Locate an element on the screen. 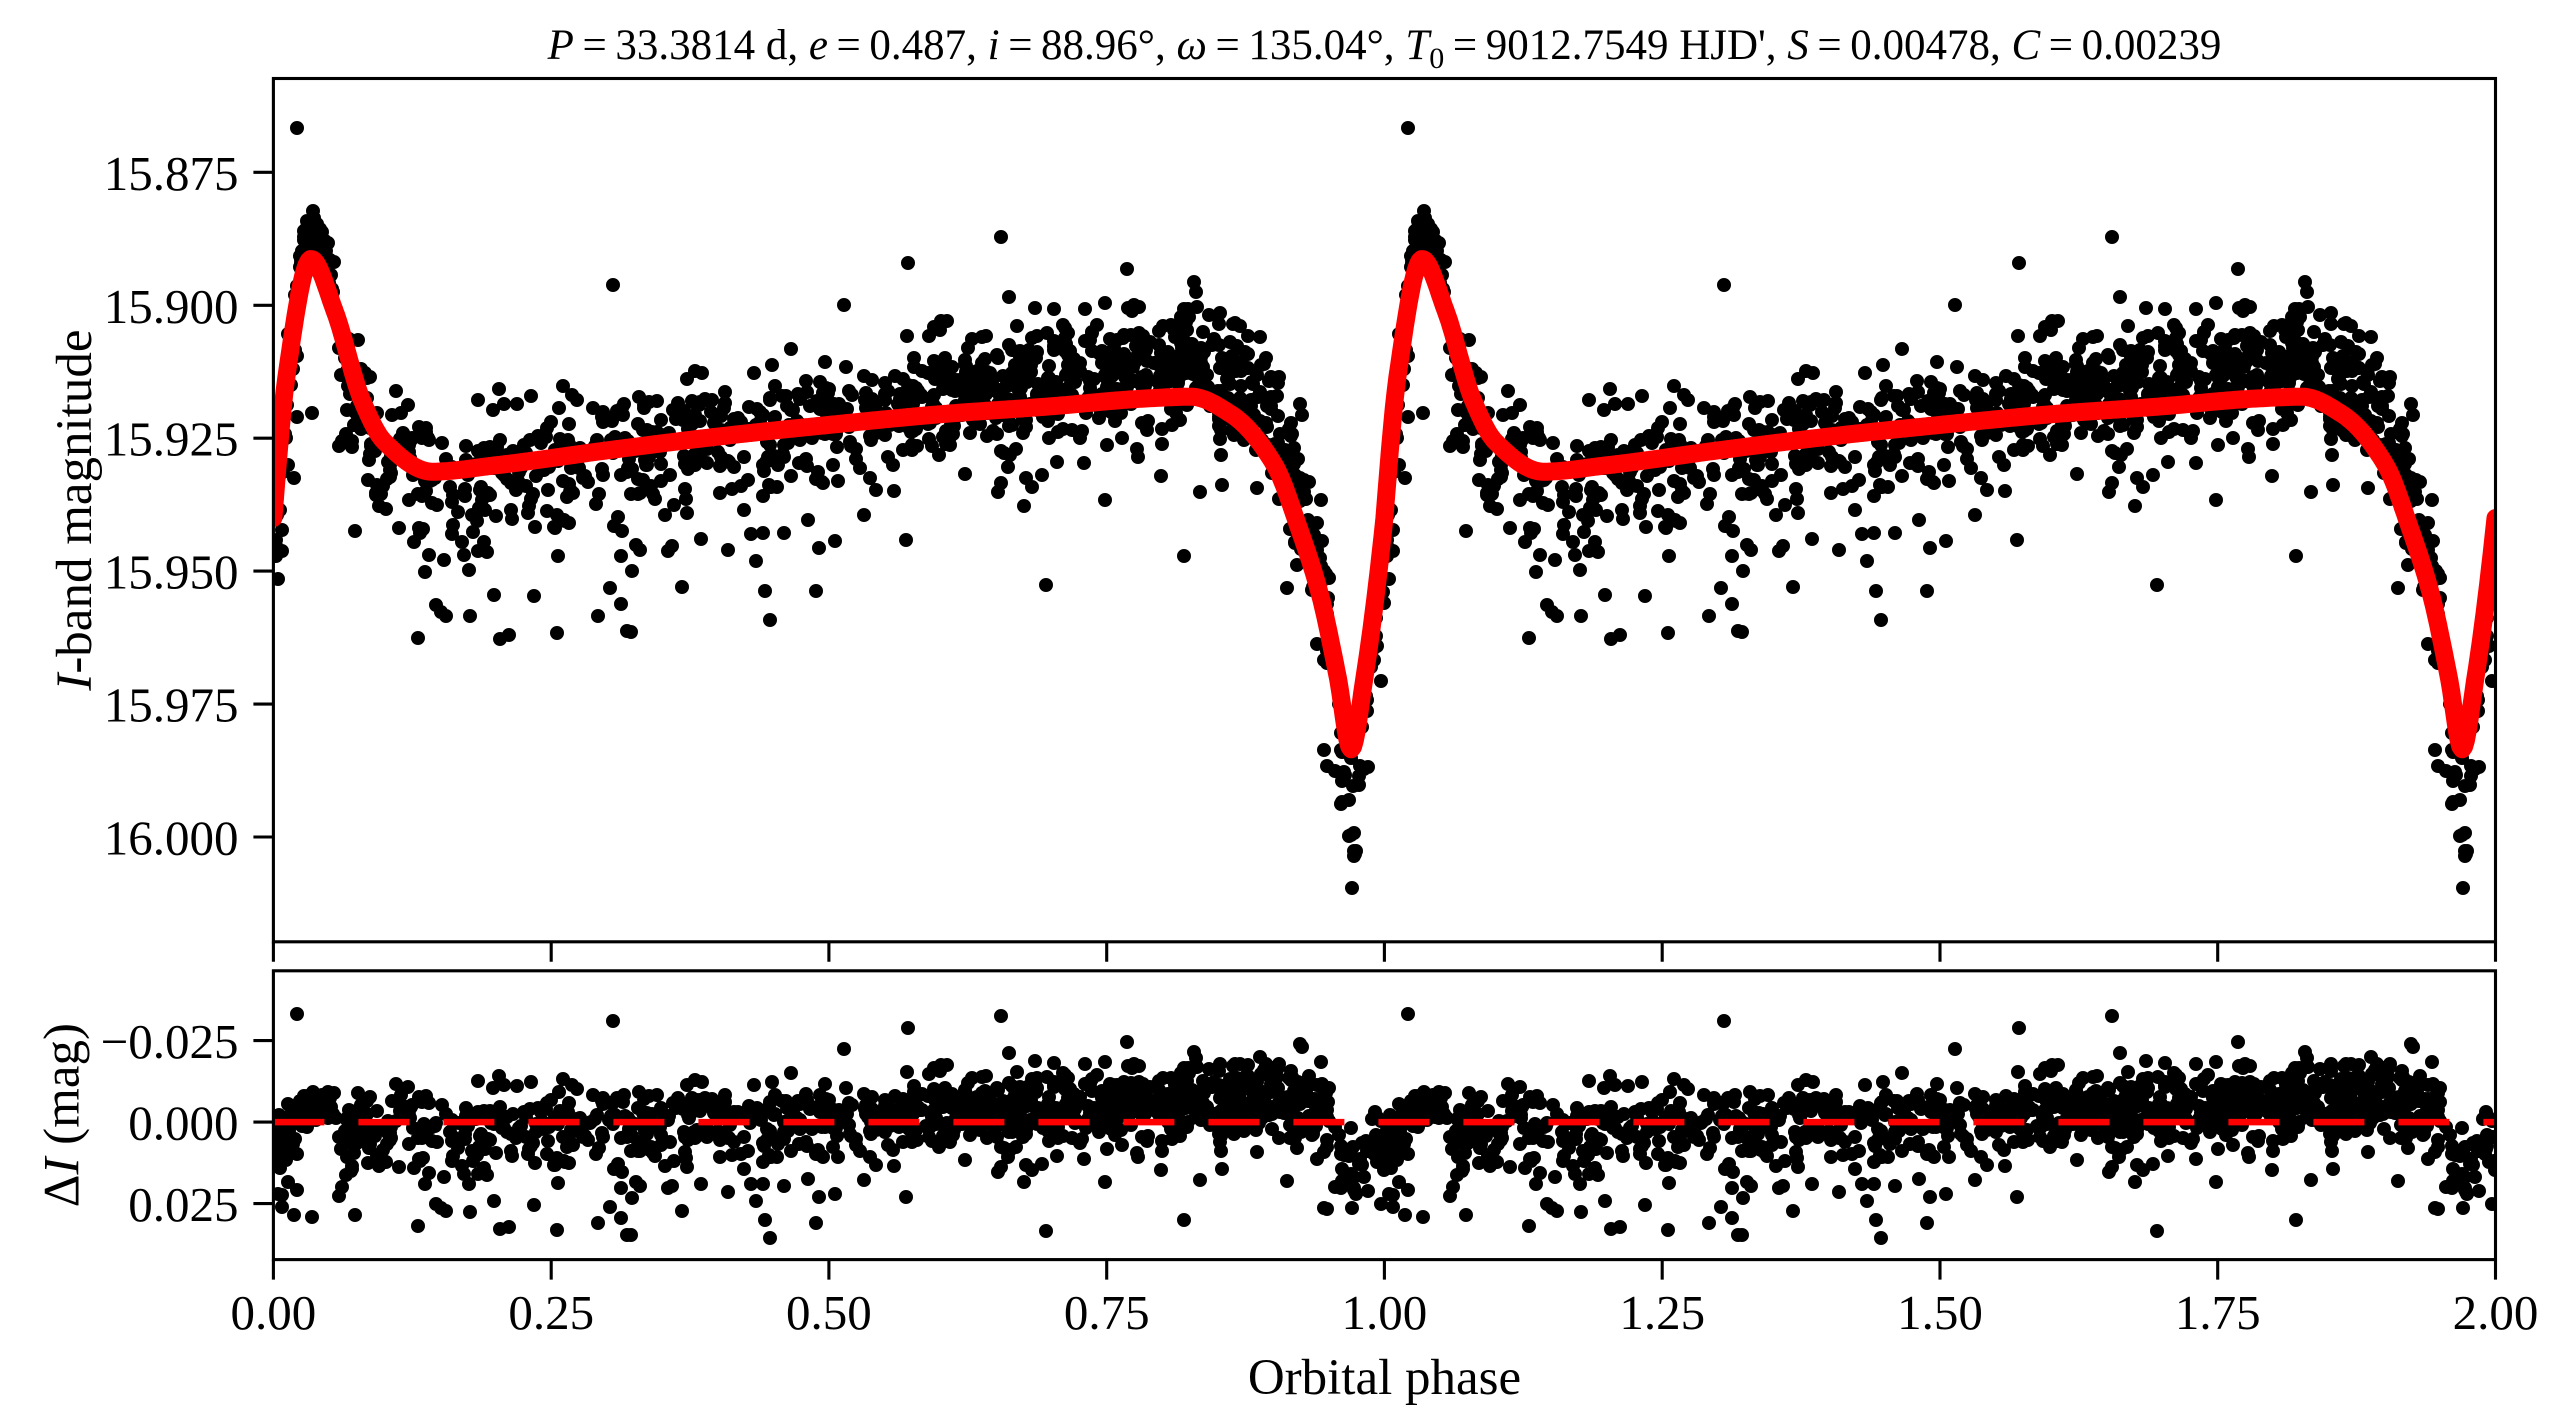  svg-text: −0.025 is located at coordinates (170, 1041).